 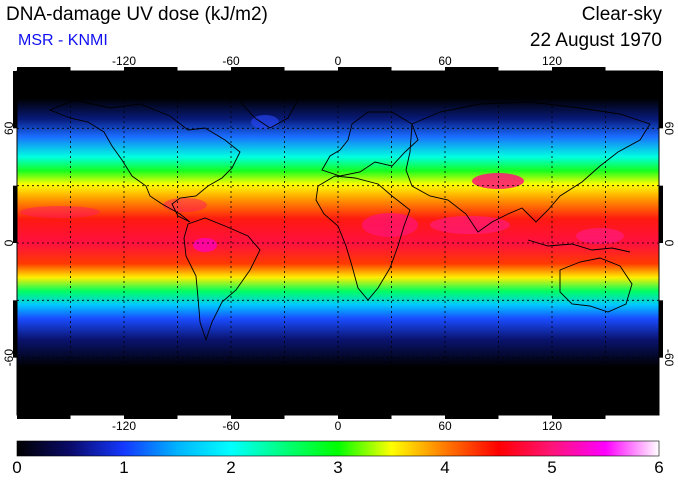 I want to click on hotspot-indonesia, so click(x=600, y=236).